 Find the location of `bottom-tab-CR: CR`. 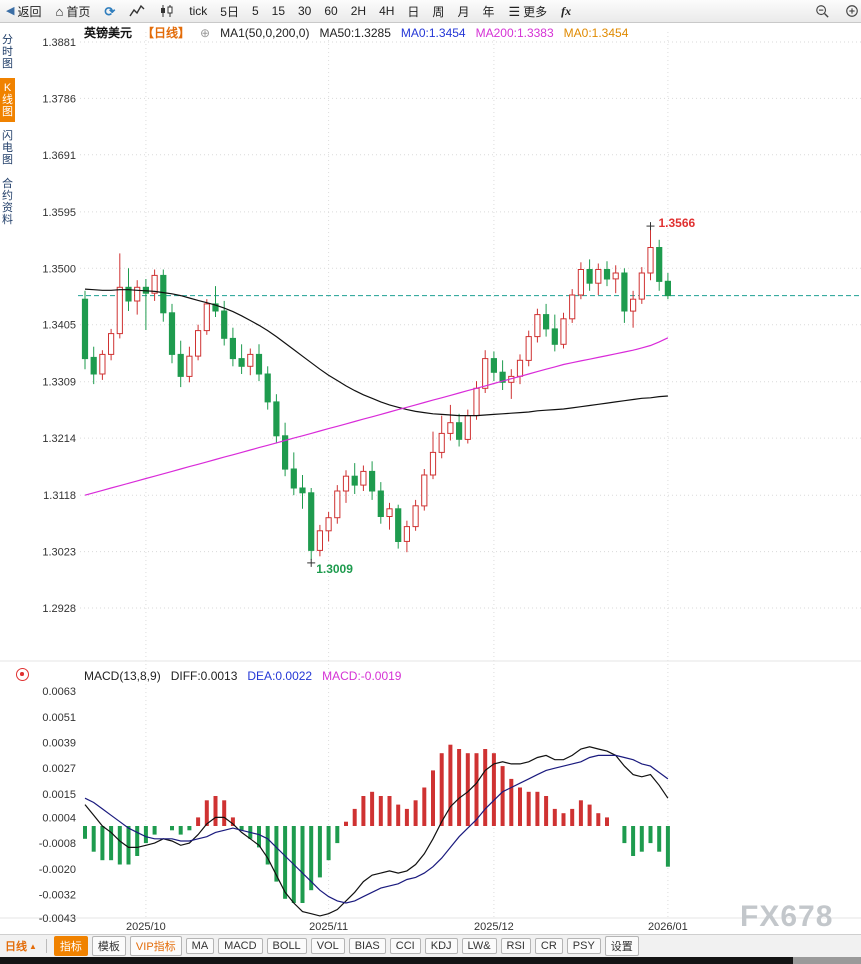

bottom-tab-CR: CR is located at coordinates (548, 946).